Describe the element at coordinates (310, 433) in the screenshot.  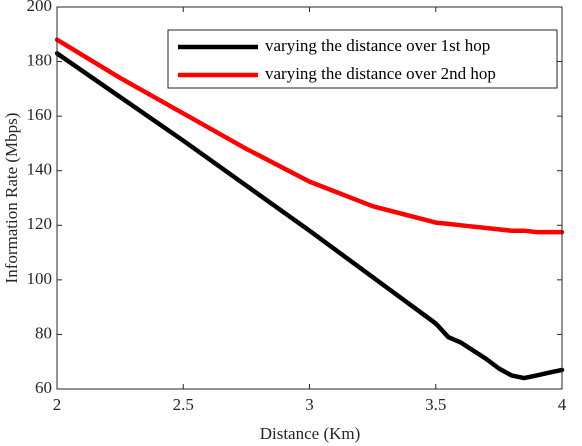
I see `x-axis-label: Distance (Km)` at that location.